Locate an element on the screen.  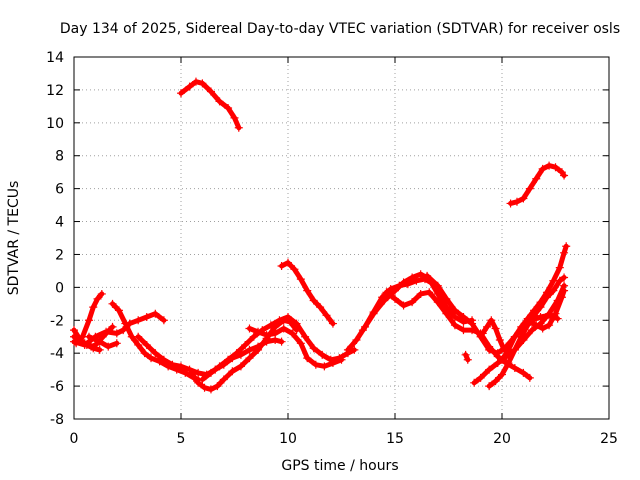
series-arc13 is located at coordinates (390, 314).